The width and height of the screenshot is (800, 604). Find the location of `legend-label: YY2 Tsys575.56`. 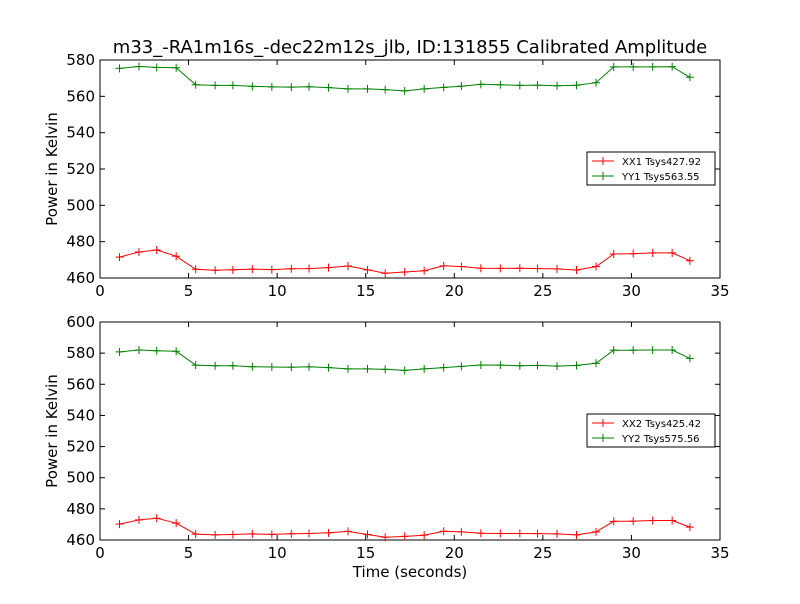

legend-label: YY2 Tsys575.56 is located at coordinates (660, 439).